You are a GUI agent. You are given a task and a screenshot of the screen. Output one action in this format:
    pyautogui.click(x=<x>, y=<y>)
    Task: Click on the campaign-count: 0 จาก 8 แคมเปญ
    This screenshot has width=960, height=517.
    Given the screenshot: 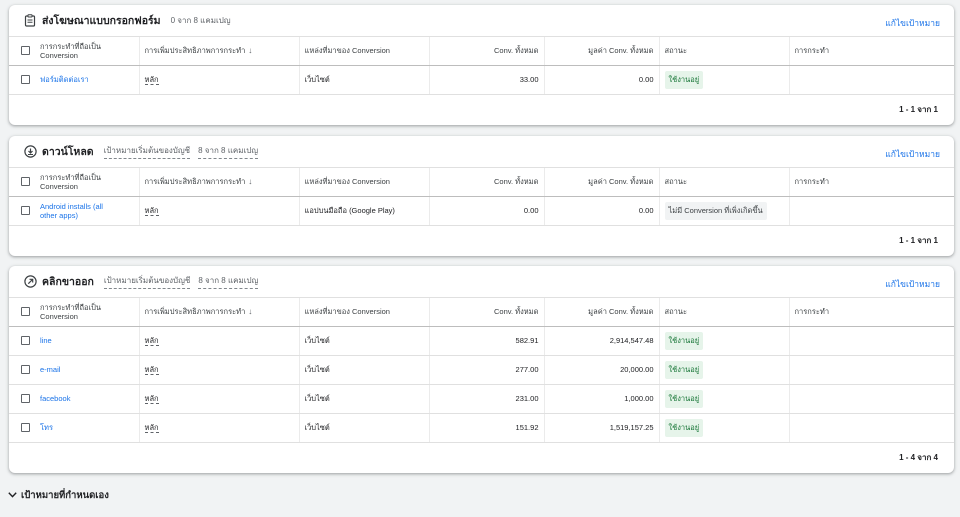 What is the action you would take?
    pyautogui.click(x=200, y=20)
    